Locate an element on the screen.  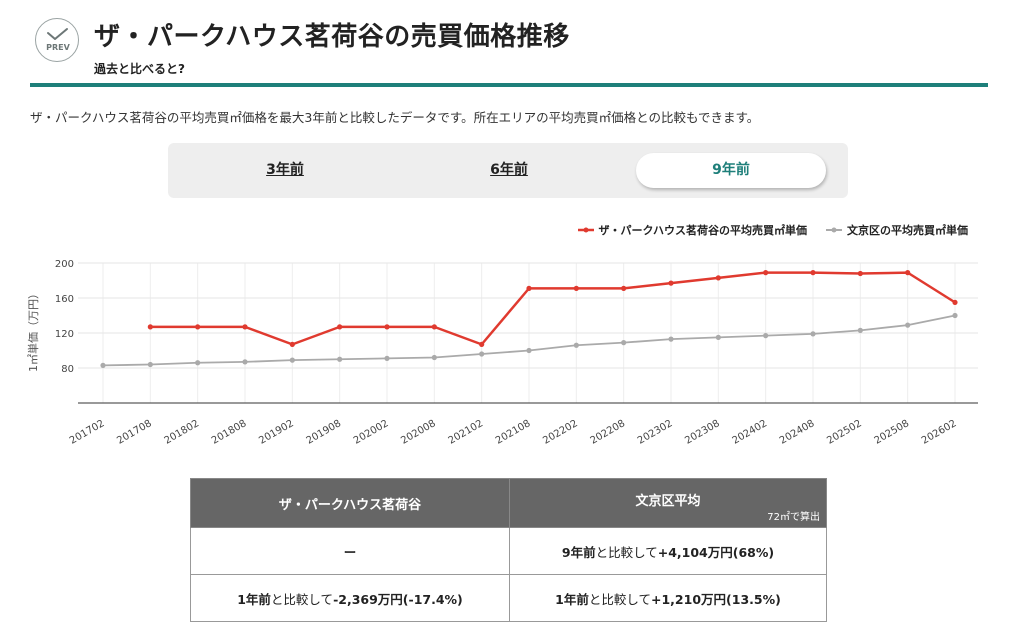
legend-item-area: 文京区の平均売買㎡単価 is located at coordinates (896, 230).